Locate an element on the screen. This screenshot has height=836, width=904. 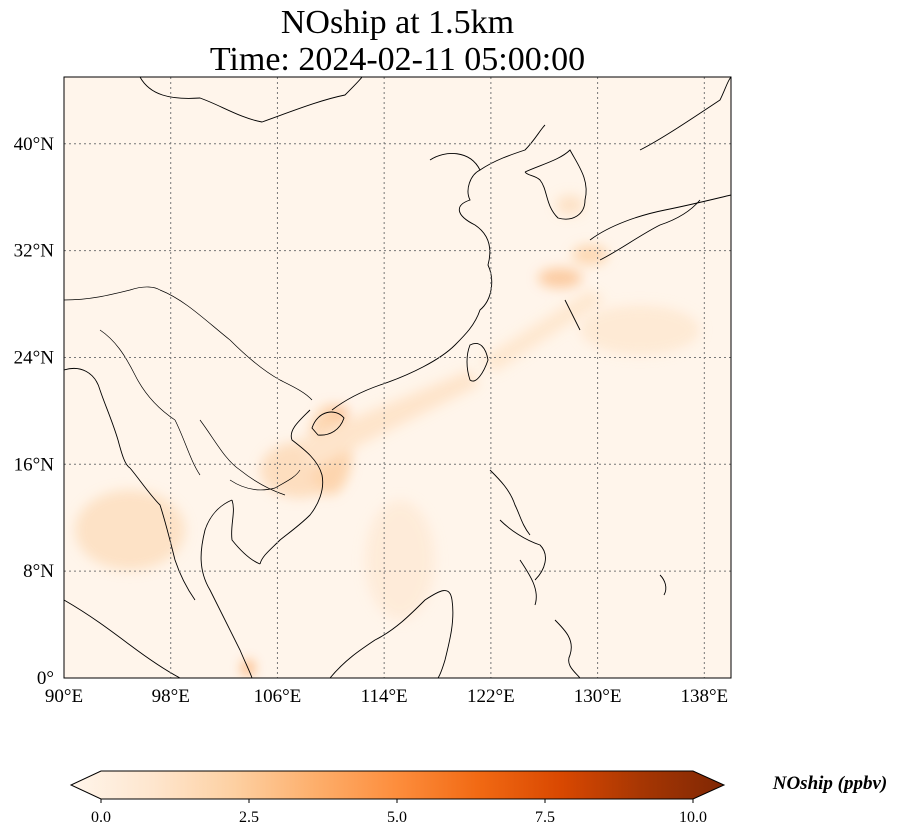
latitude-tick-labels: 0° 8°N 16°N 24°N 32°N 40°N is located at coordinates (34, 411).